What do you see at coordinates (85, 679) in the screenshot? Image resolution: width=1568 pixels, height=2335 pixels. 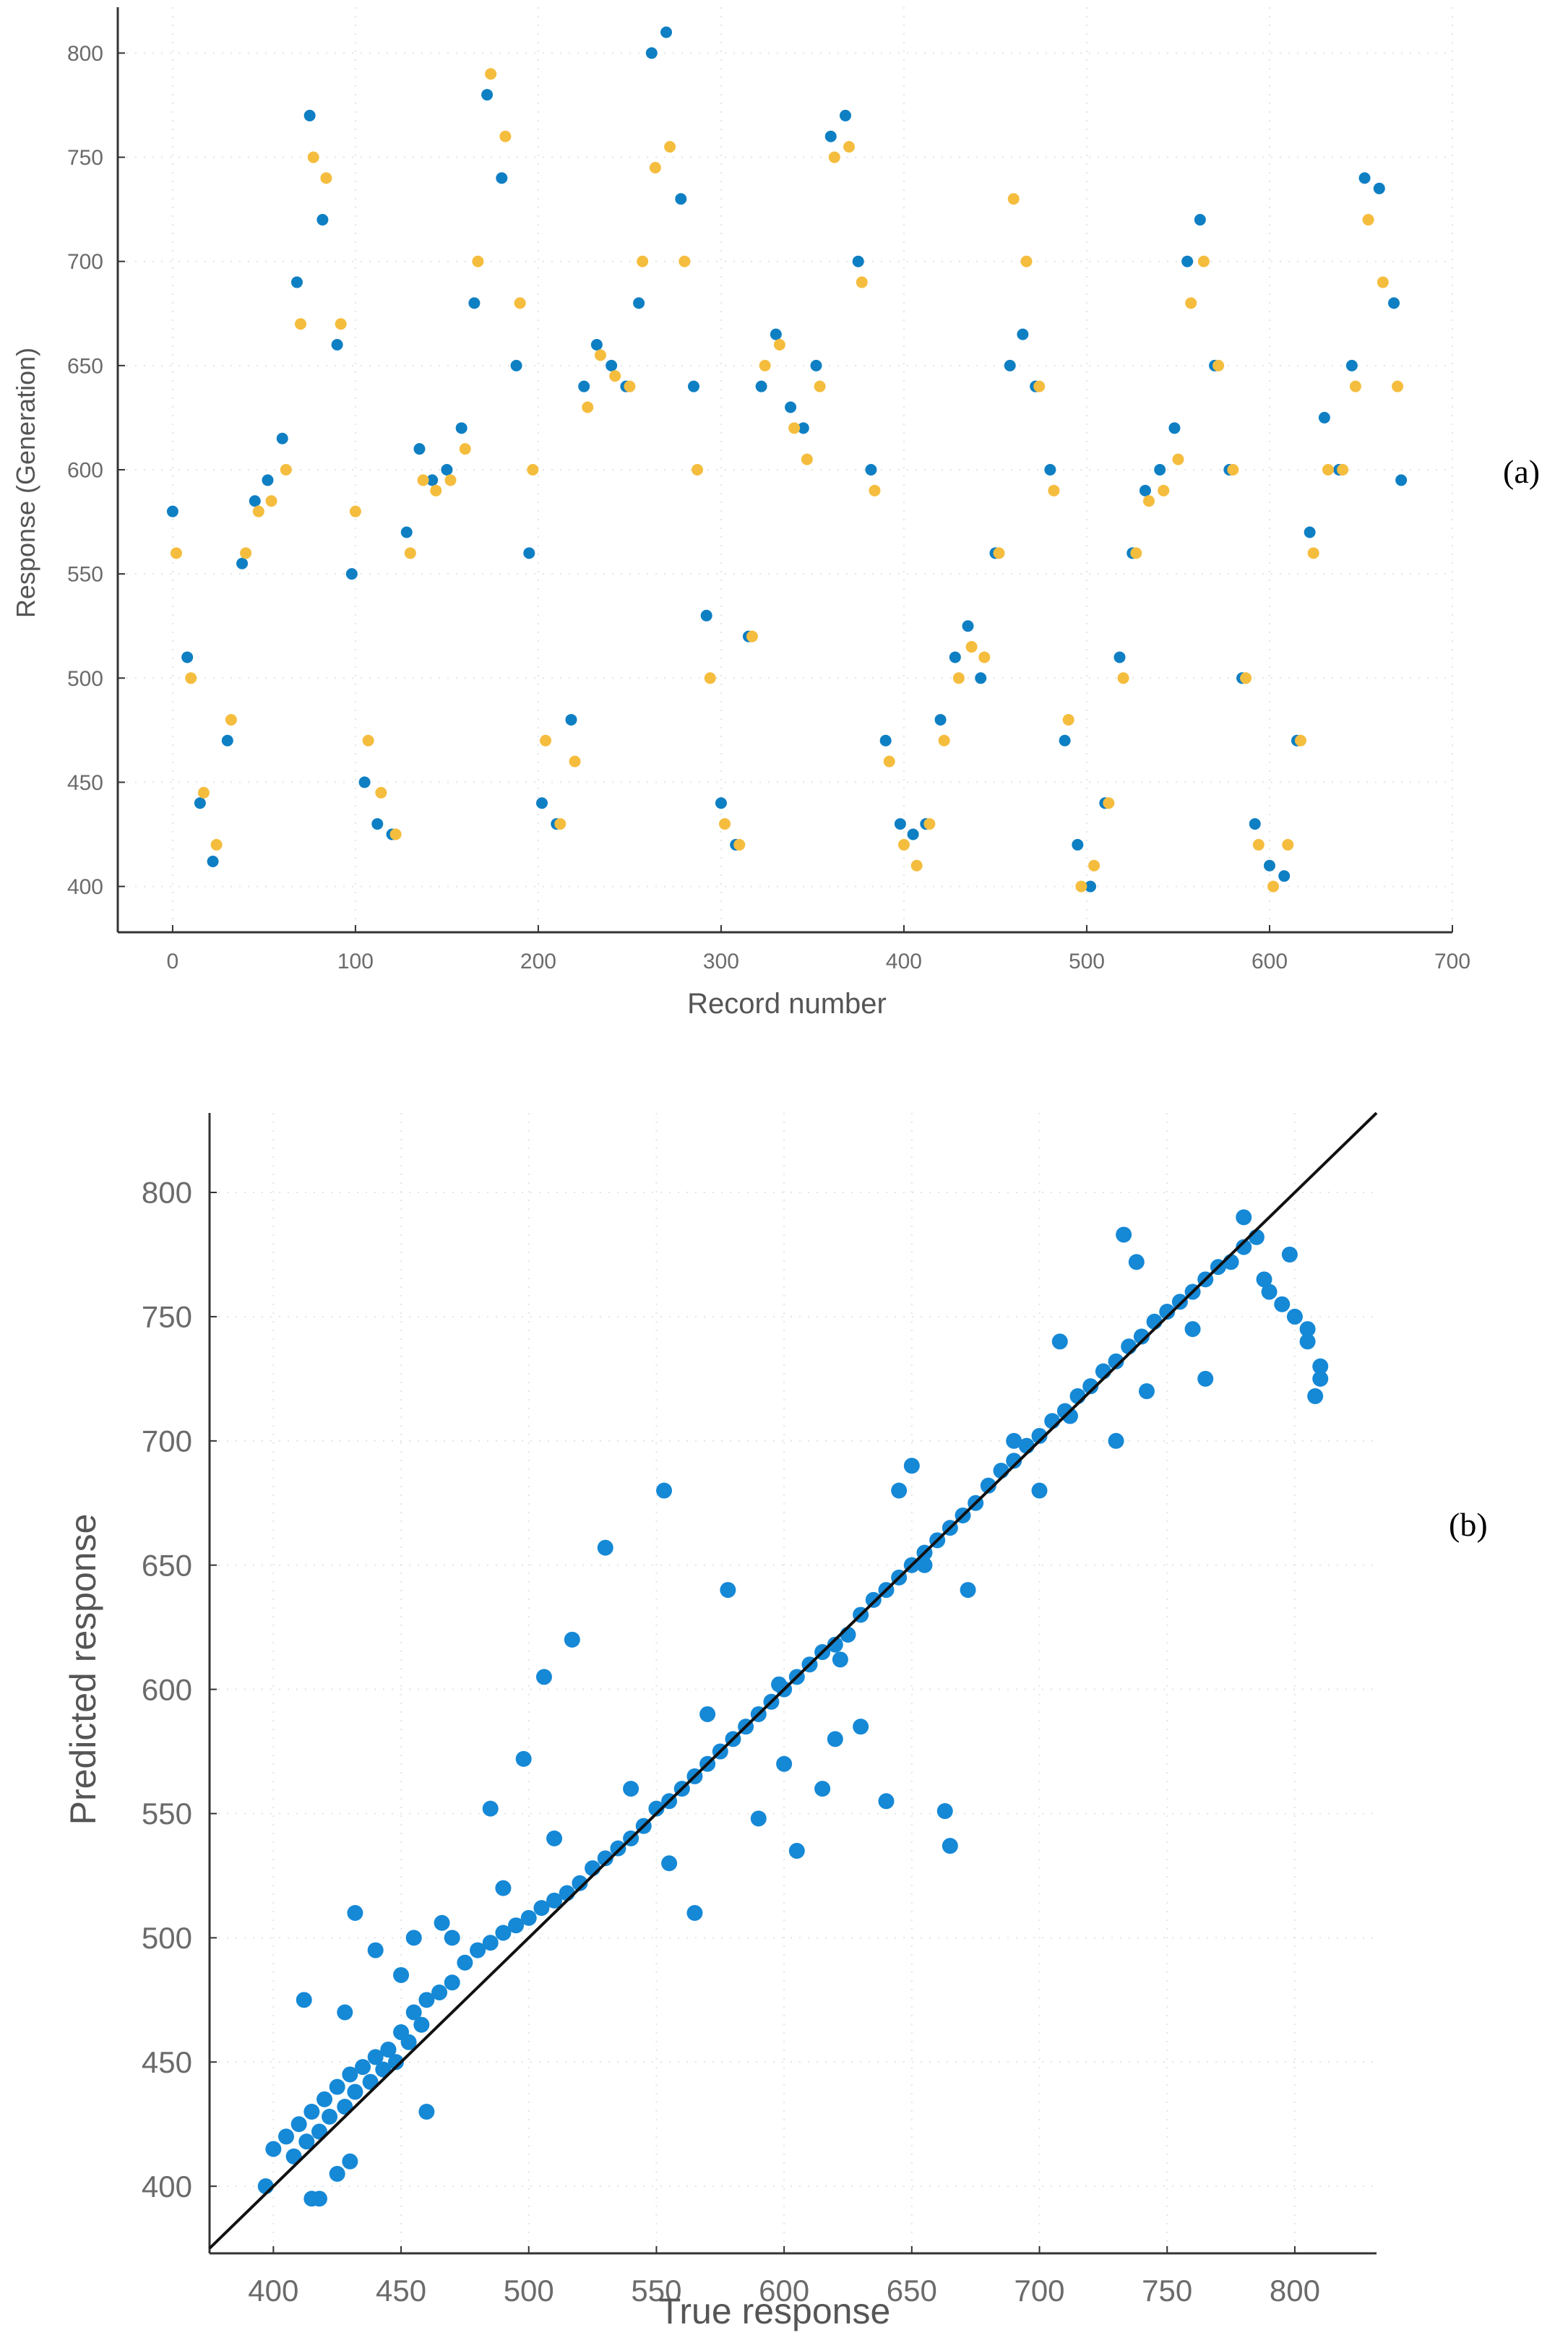 I see `y-tick-label: 500` at bounding box center [85, 679].